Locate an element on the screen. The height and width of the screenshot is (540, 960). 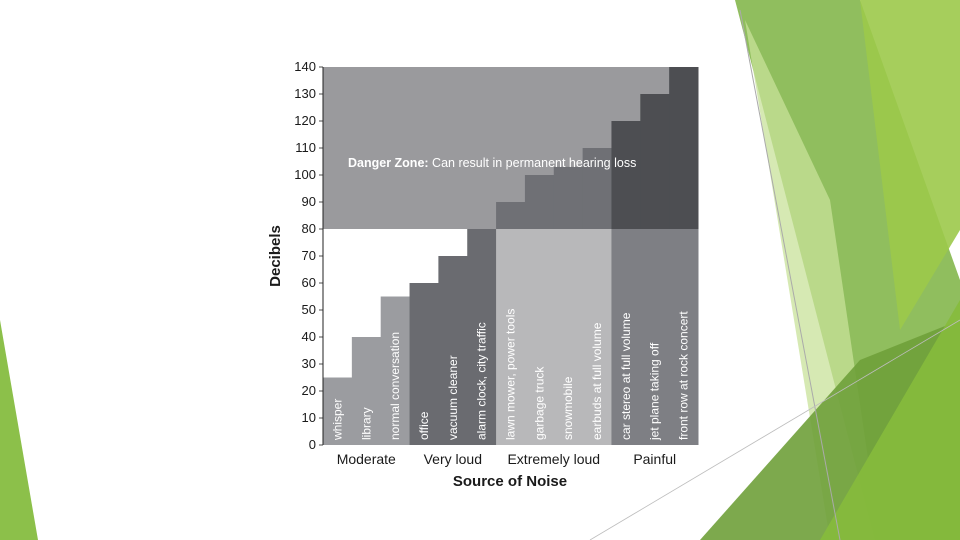
y-tick-label: 10 is located at coordinates (309, 417).